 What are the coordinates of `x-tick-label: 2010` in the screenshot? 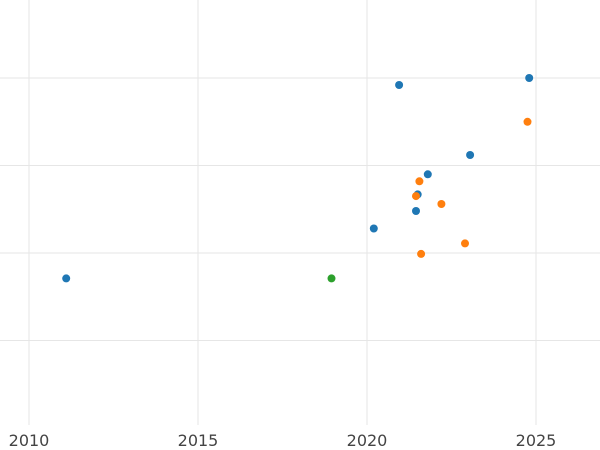 It's located at (29, 440).